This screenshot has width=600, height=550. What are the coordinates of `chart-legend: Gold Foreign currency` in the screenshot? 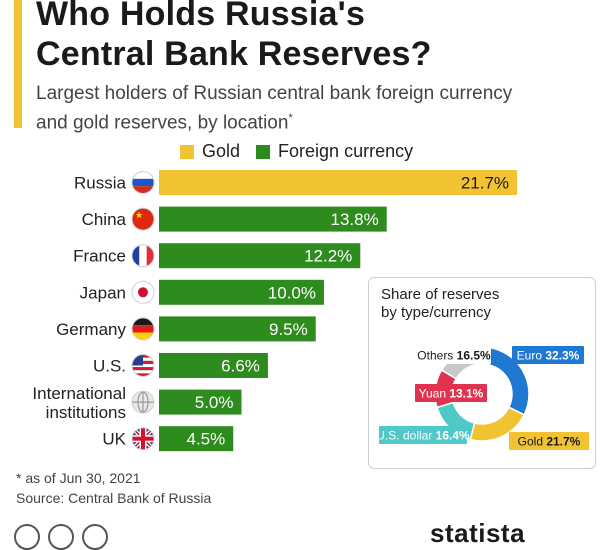 It's located at (304, 151).